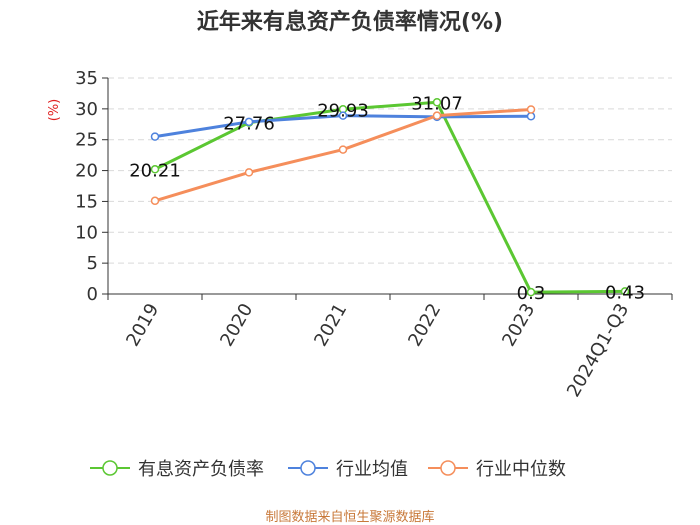 The image size is (700, 525). I want to click on data-label: 27.76, so click(249, 124).